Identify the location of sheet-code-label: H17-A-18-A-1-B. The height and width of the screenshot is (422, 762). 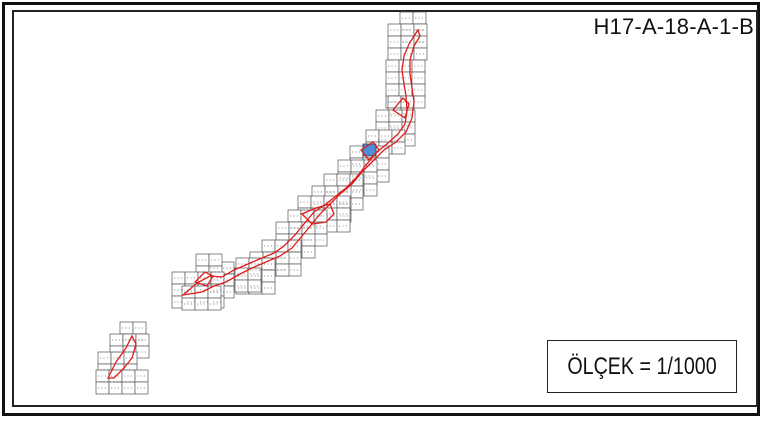
(673, 26).